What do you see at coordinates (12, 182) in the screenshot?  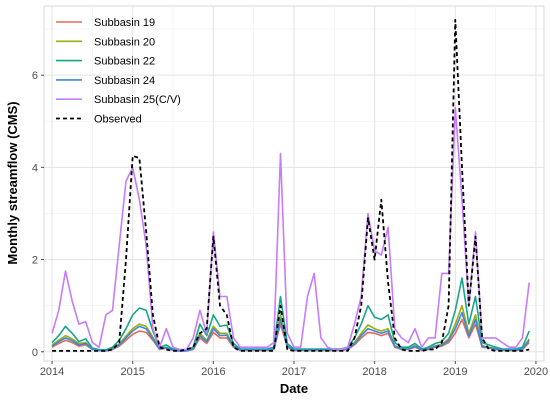 I see `y-axis-title: Monthly streamflow (CMS)` at bounding box center [12, 182].